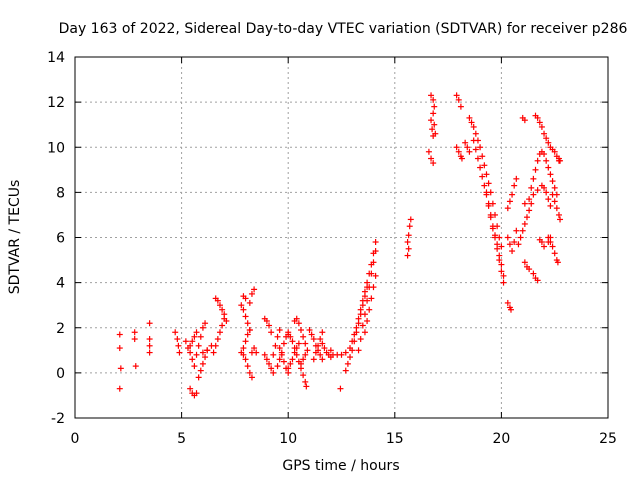 Image resolution: width=640 pixels, height=480 pixels. Describe the element at coordinates (75, 439) in the screenshot. I see `x-tick-label: 0` at that location.